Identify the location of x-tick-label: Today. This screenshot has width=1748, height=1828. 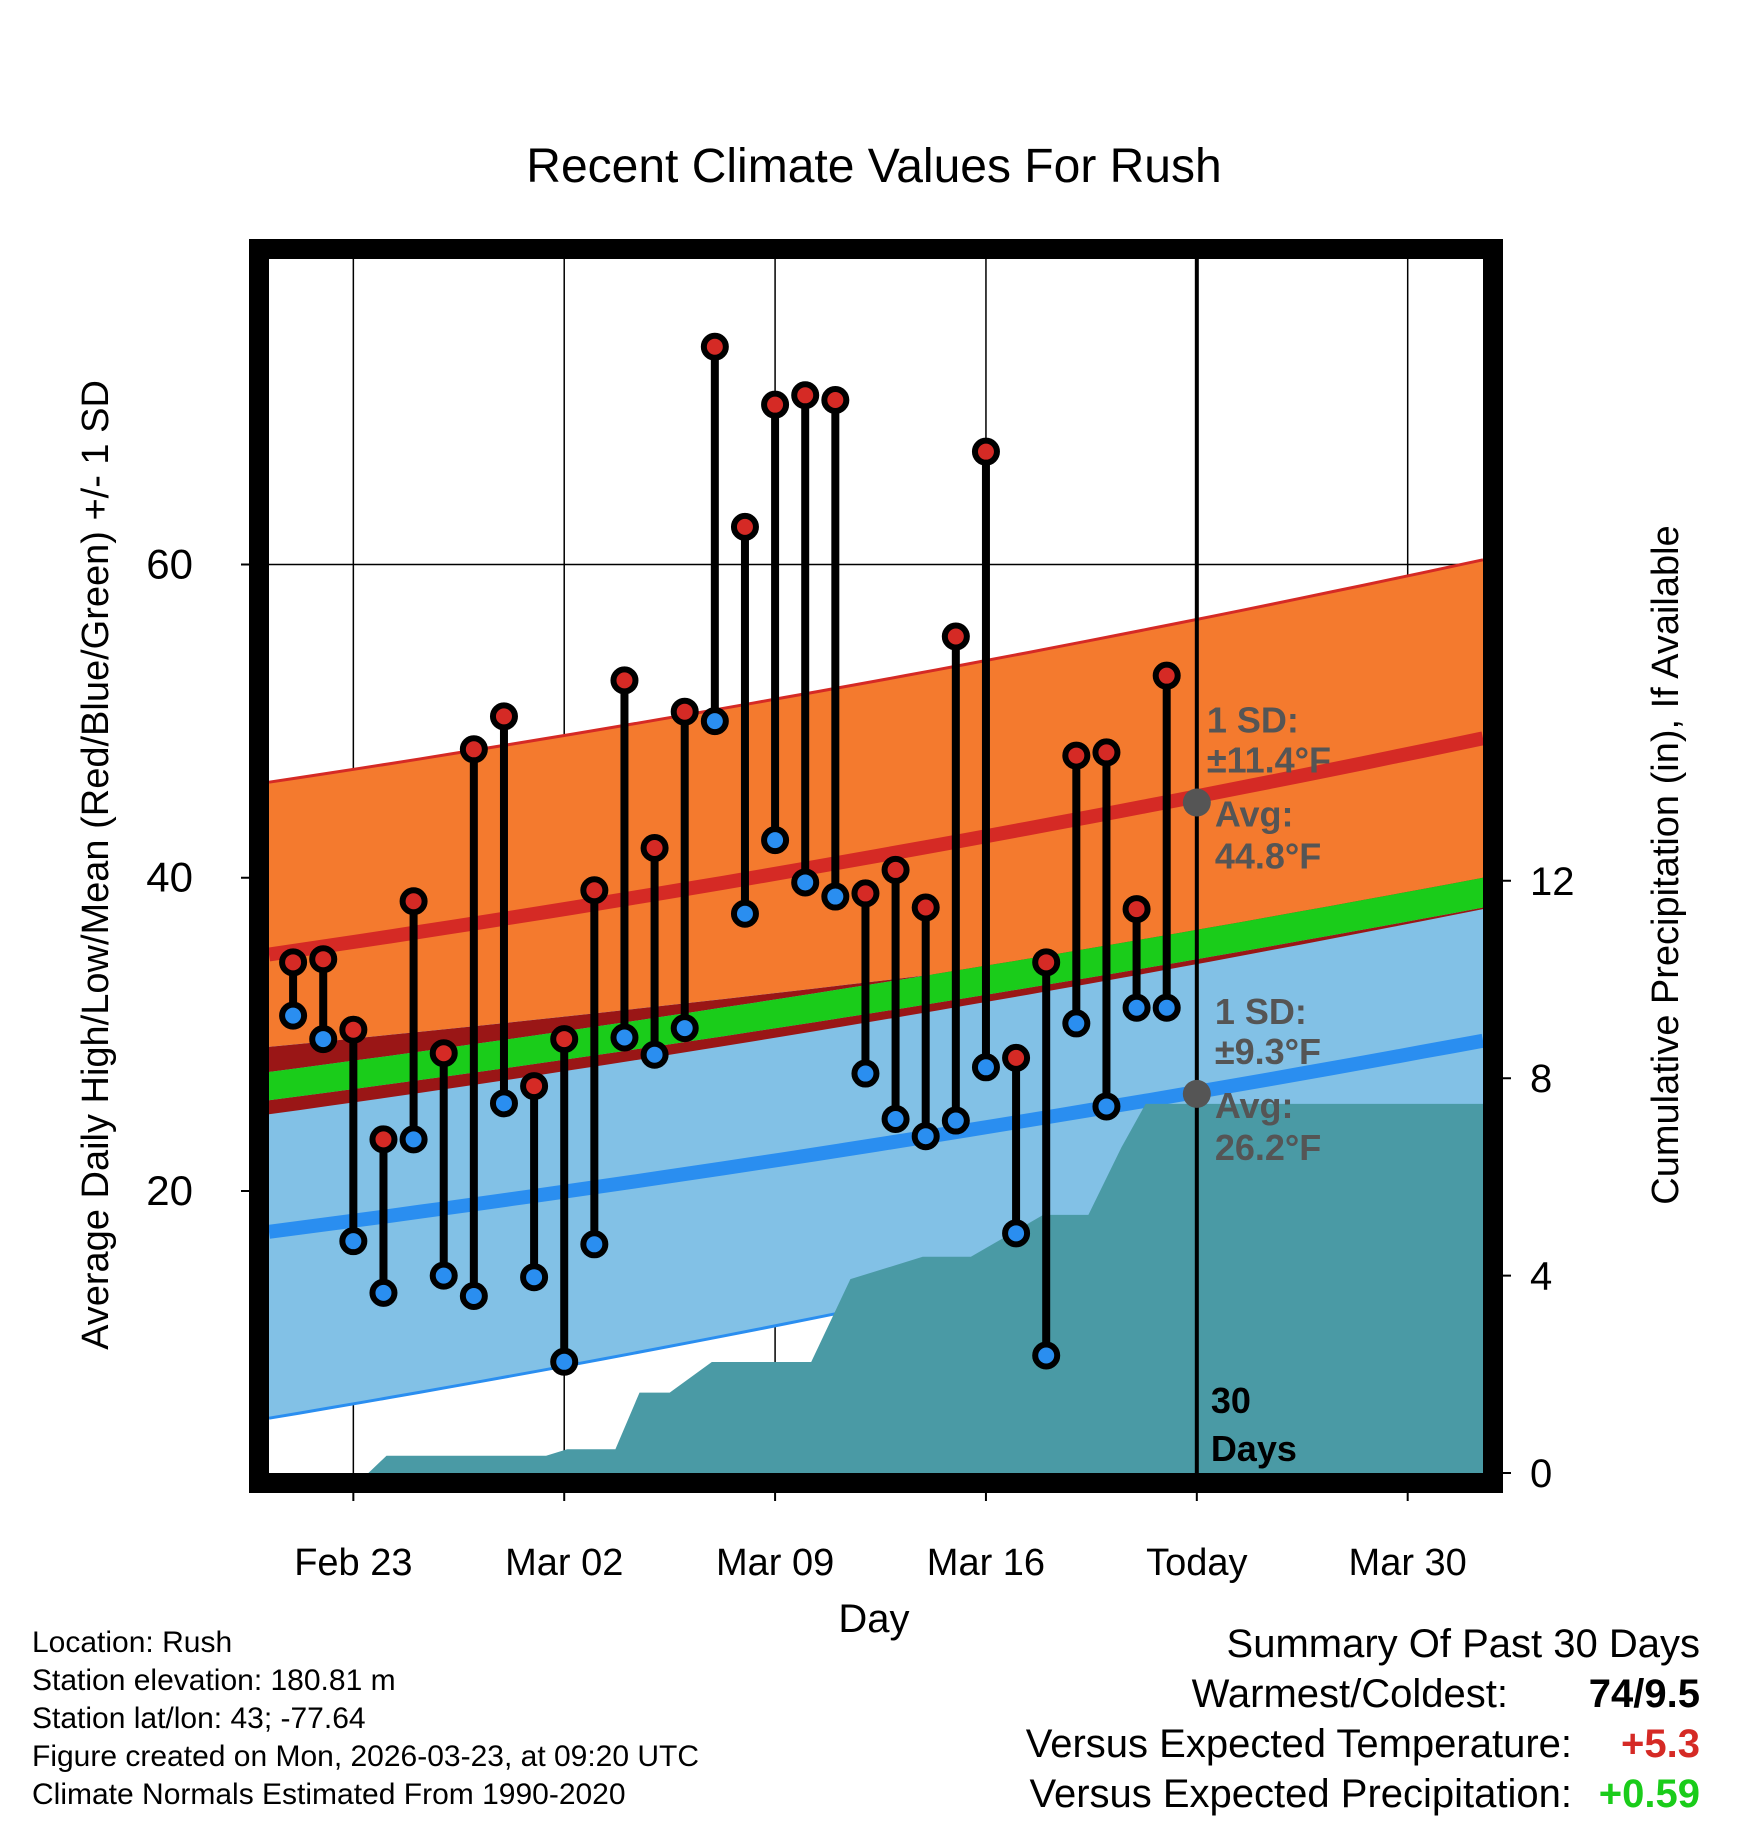
(1196, 1563).